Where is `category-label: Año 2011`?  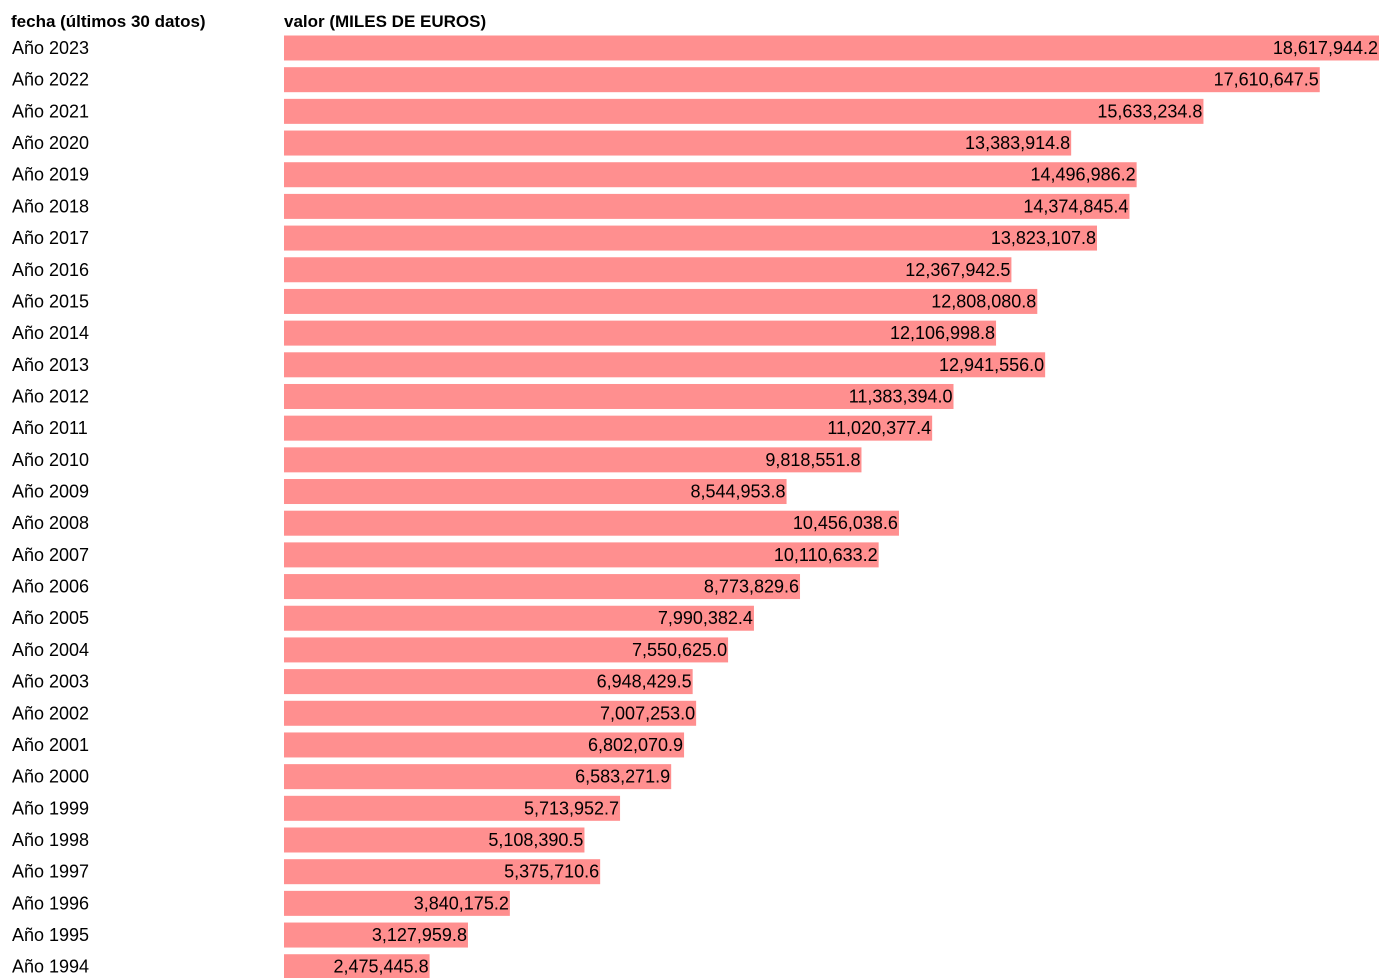 category-label: Año 2011 is located at coordinates (50, 428).